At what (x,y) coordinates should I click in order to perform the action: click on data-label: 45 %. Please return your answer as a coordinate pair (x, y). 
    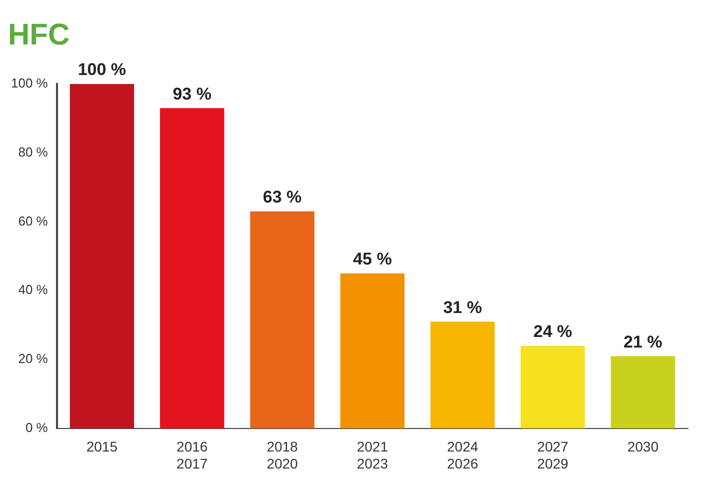
    Looking at the image, I should click on (372, 259).